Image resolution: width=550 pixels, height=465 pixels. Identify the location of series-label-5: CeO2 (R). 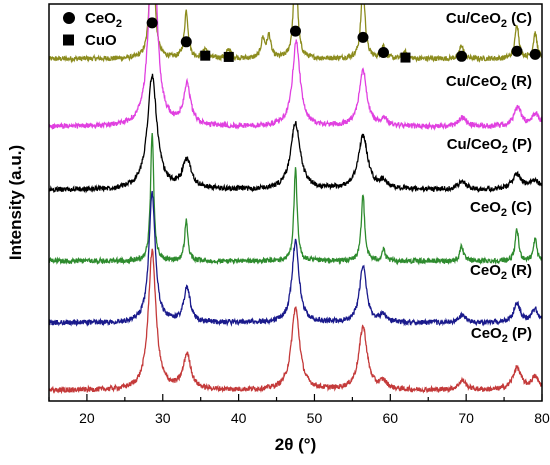
(501, 272).